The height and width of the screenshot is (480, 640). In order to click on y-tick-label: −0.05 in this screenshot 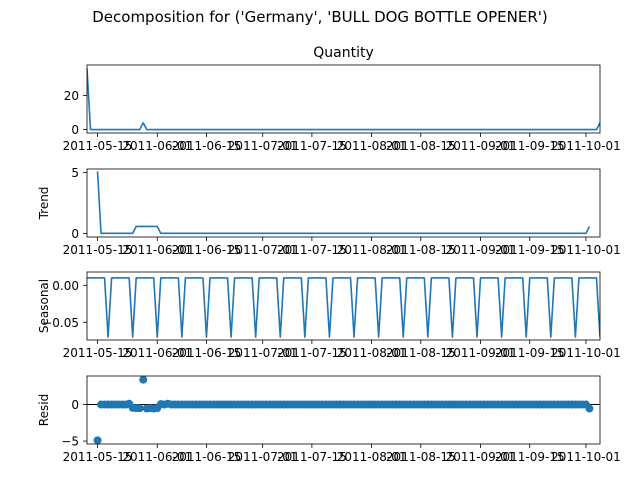, I will do `click(60, 323)`.